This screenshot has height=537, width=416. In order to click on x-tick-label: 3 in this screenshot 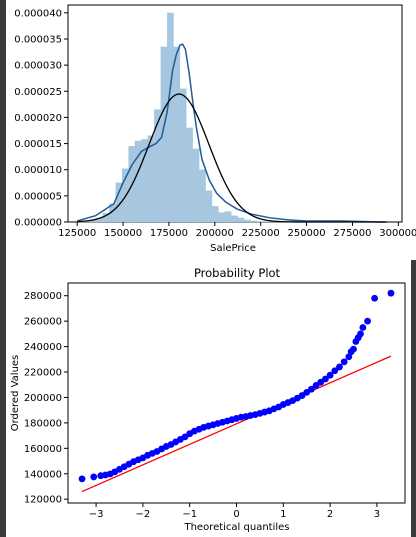, I will do `click(377, 514)`.